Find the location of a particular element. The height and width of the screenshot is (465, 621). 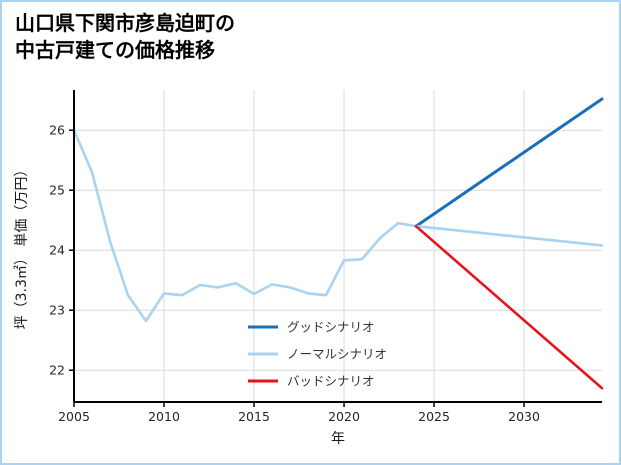

y-axis-label: 坪（3.3㎡） 単価（万円） is located at coordinates (22, 246).